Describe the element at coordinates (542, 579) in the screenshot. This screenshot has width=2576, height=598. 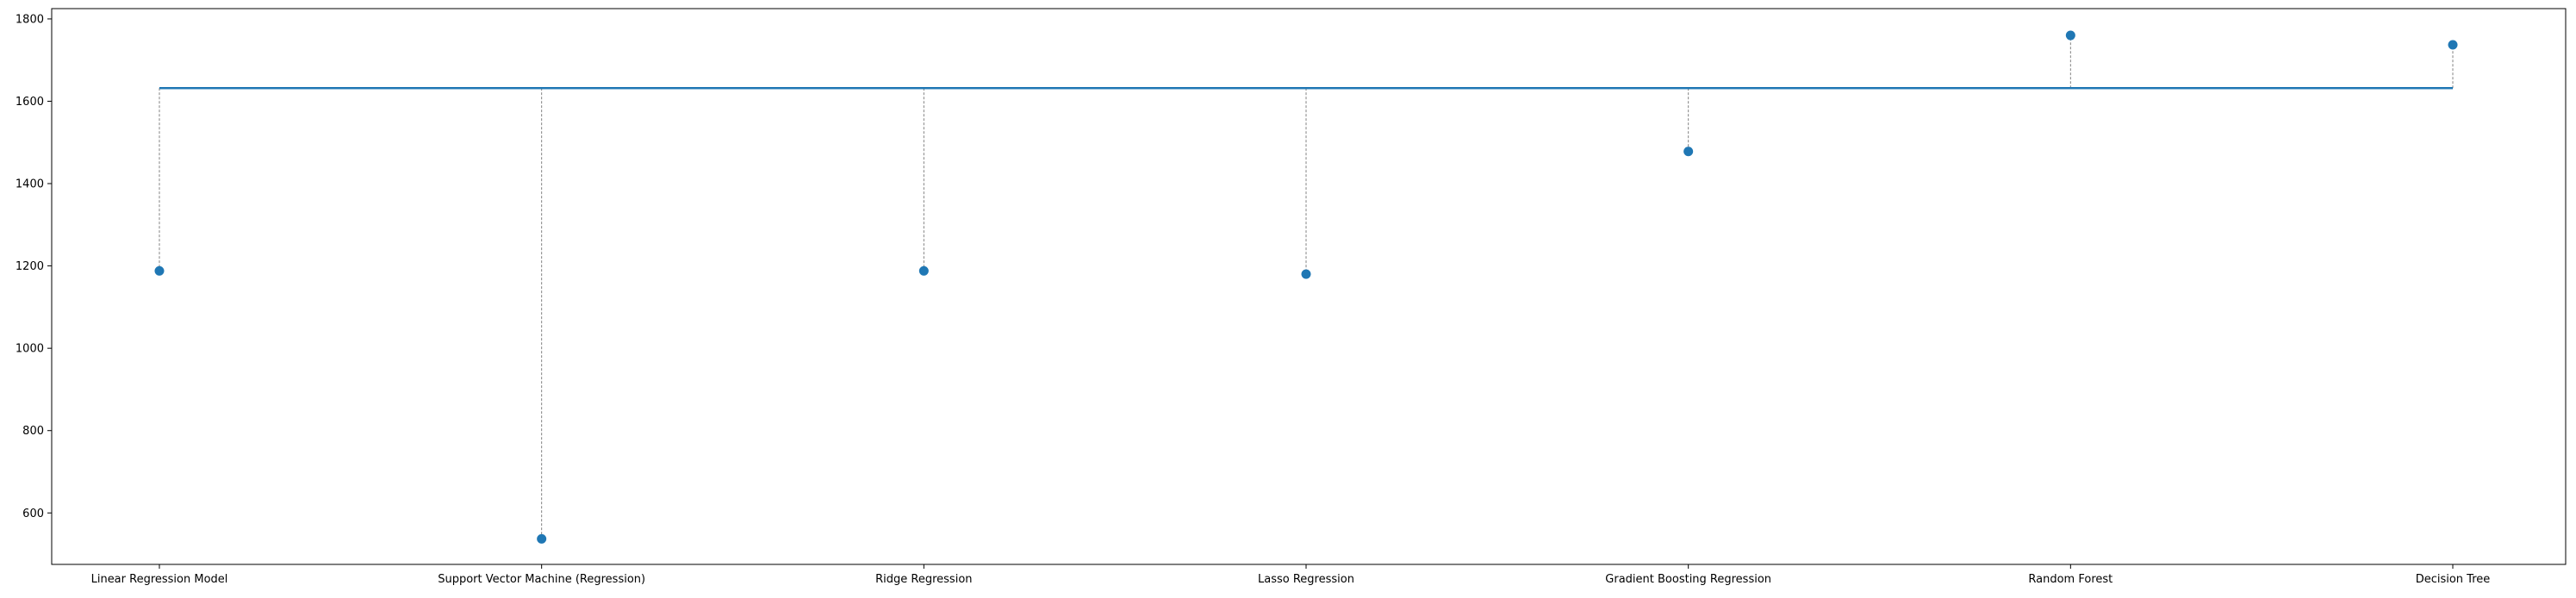
I see `x-tick-label: Support Vector Machine (Regression)` at that location.